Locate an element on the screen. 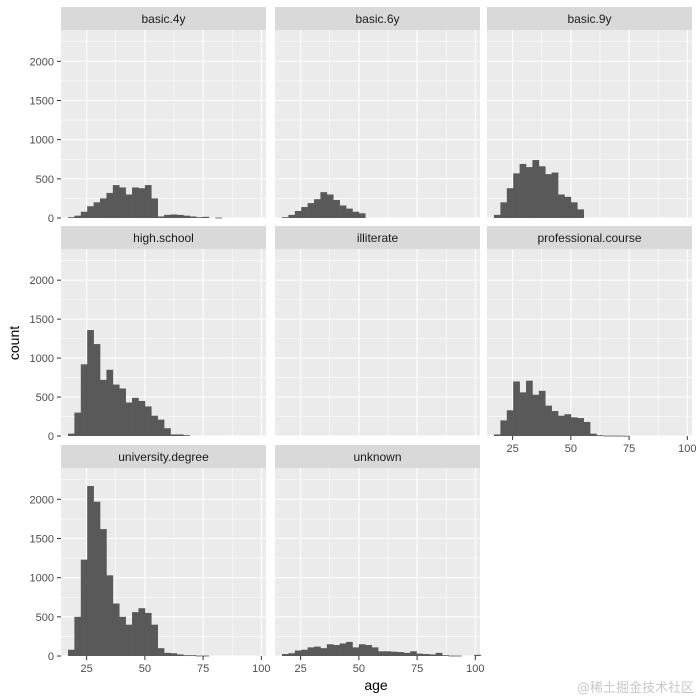 This screenshot has width=700, height=700. y-axis-title: count is located at coordinates (14, 343).